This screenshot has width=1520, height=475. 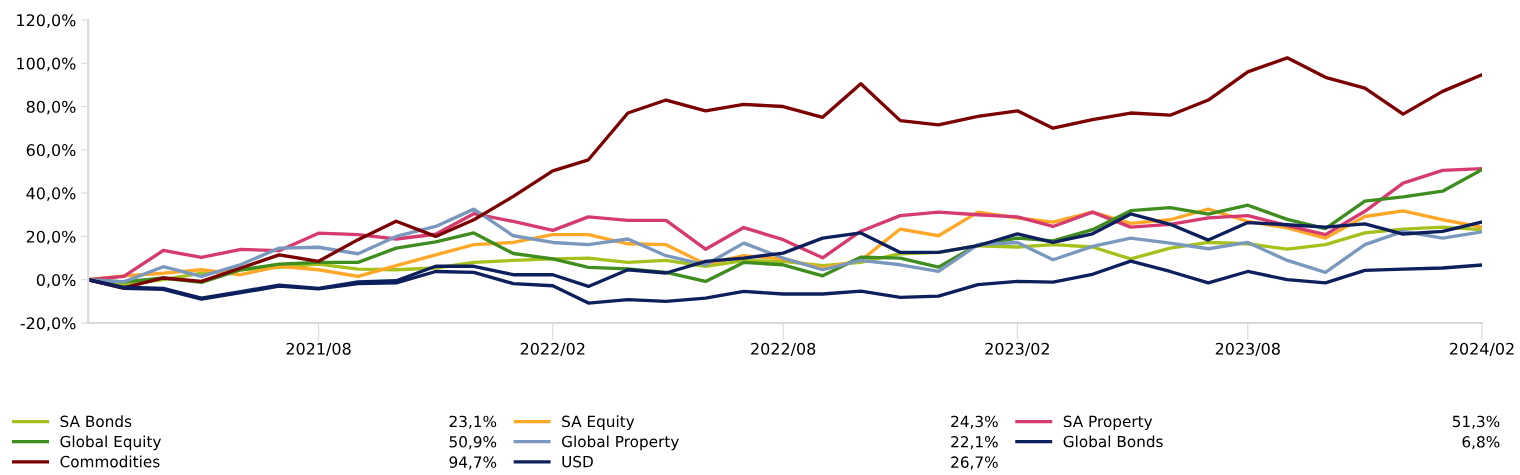 What do you see at coordinates (1113, 441) in the screenshot?
I see `legend-label: Global Bonds` at bounding box center [1113, 441].